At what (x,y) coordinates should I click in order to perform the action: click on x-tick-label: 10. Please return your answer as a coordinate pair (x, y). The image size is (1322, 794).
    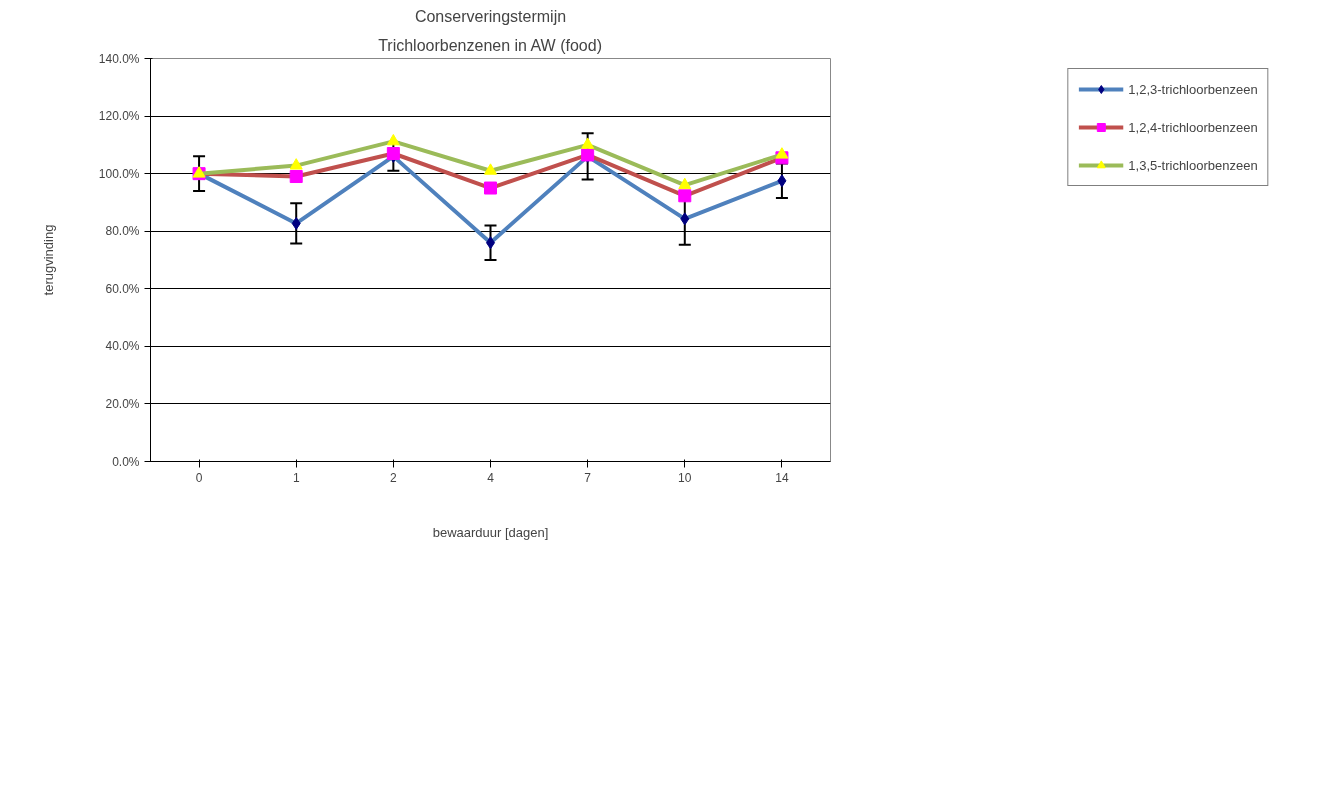
    Looking at the image, I should click on (685, 477).